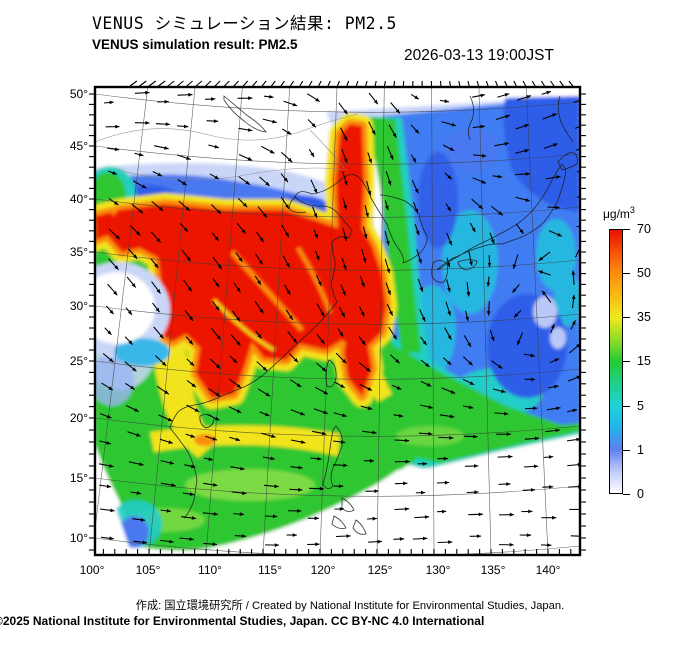  I want to click on colorbar-label-0: 0, so click(640, 494).